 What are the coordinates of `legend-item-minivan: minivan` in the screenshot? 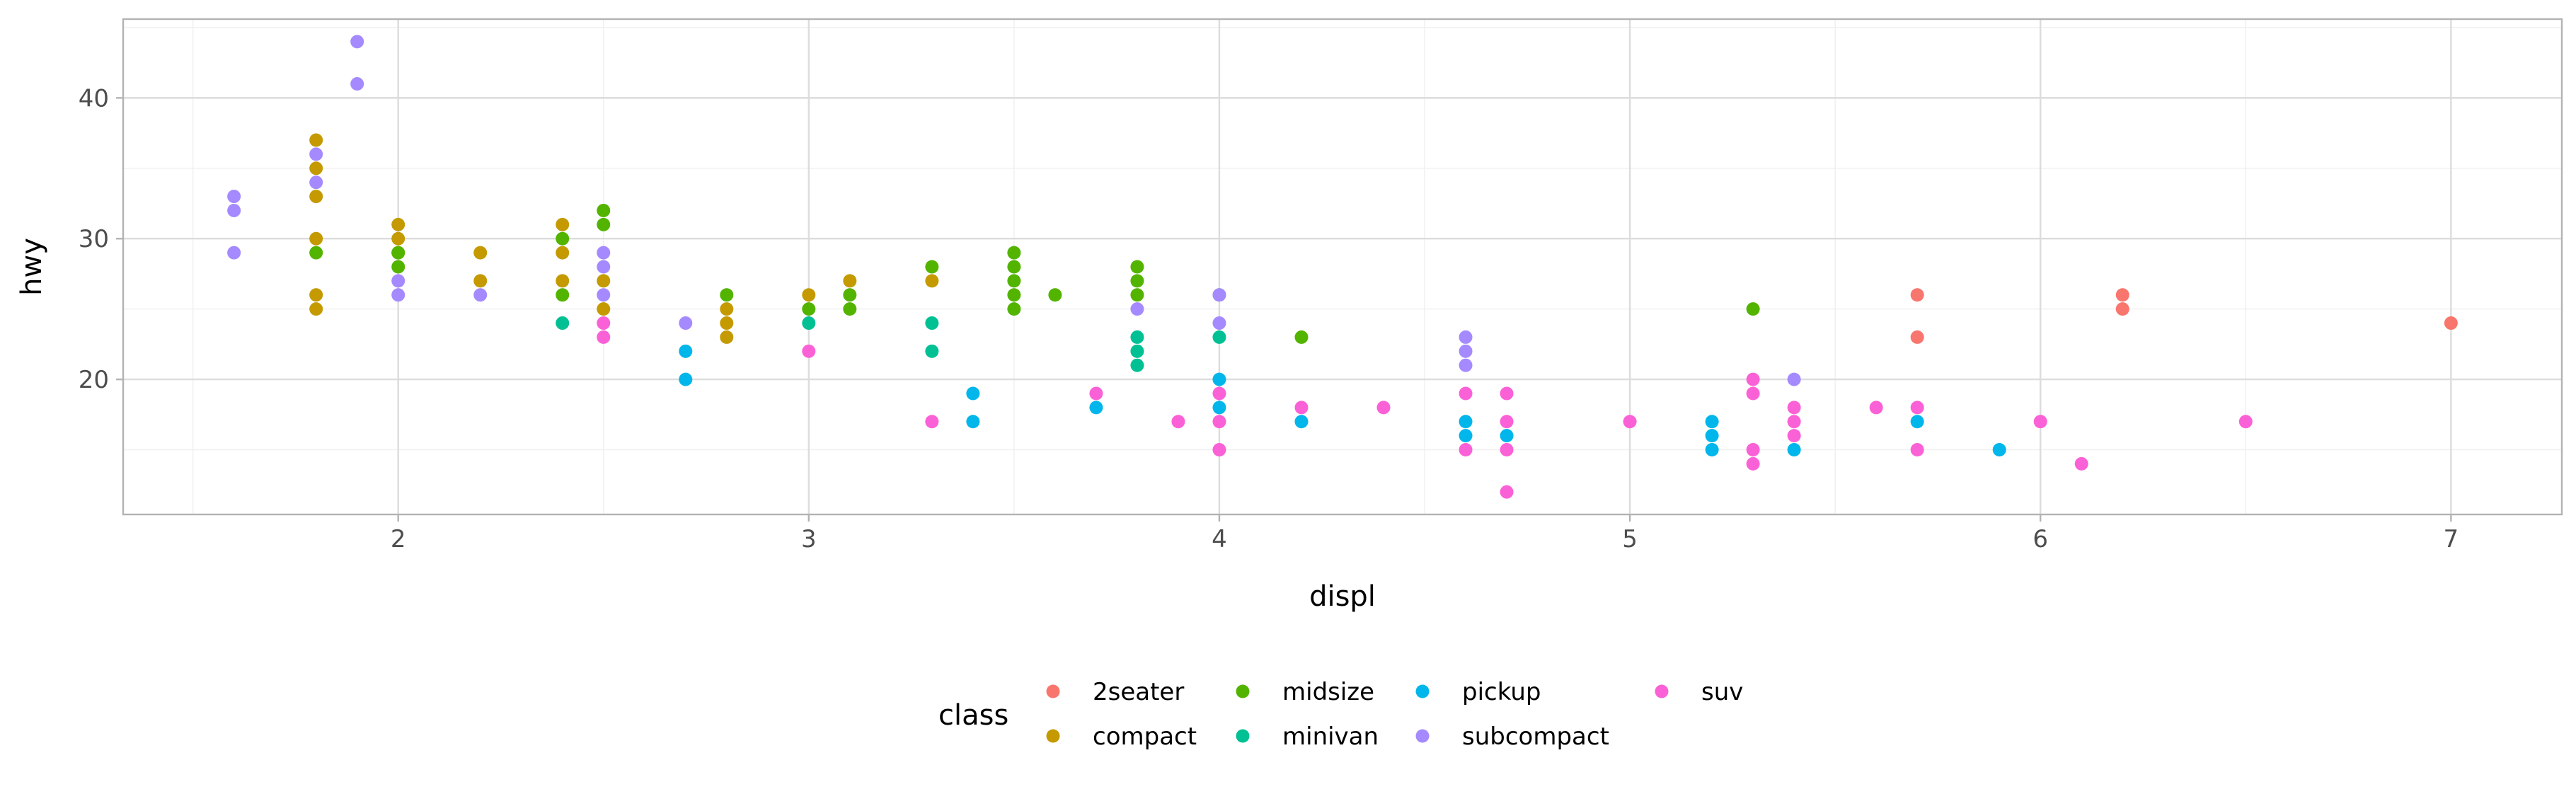 It's located at (1307, 737).